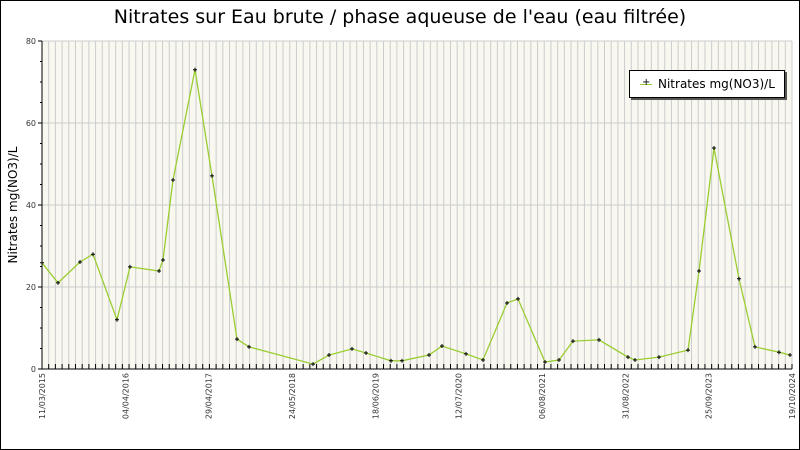 Image resolution: width=800 pixels, height=450 pixels. Describe the element at coordinates (625, 396) in the screenshot. I see `x-tick-label: 31/08/2022` at that location.